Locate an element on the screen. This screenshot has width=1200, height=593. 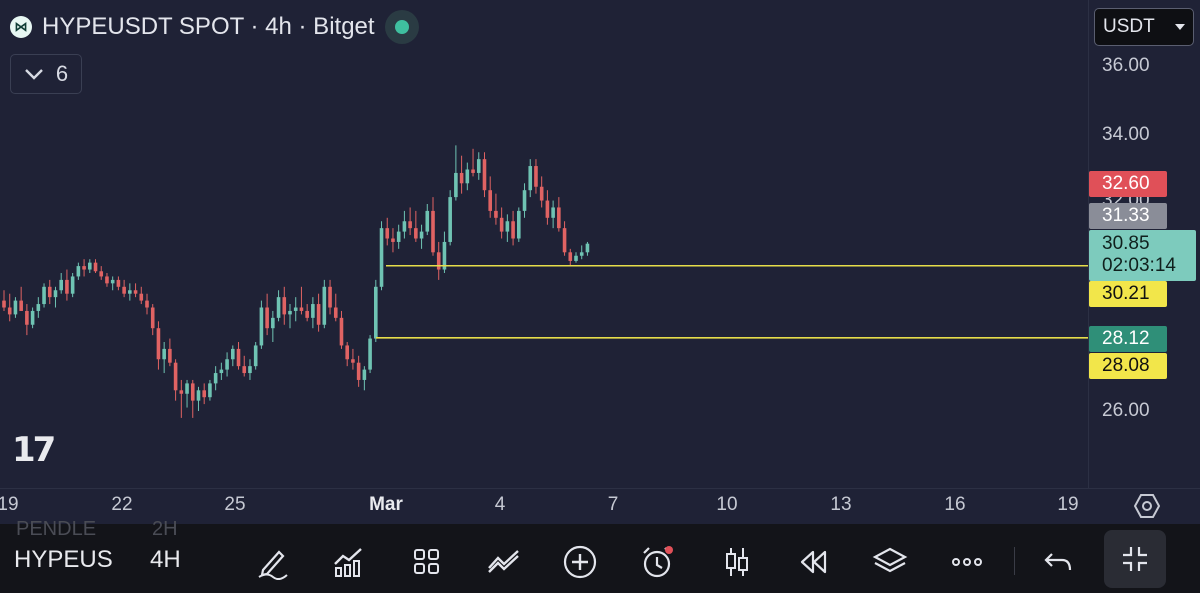
toolbar-timeframe: 4H is located at coordinates (165, 559).